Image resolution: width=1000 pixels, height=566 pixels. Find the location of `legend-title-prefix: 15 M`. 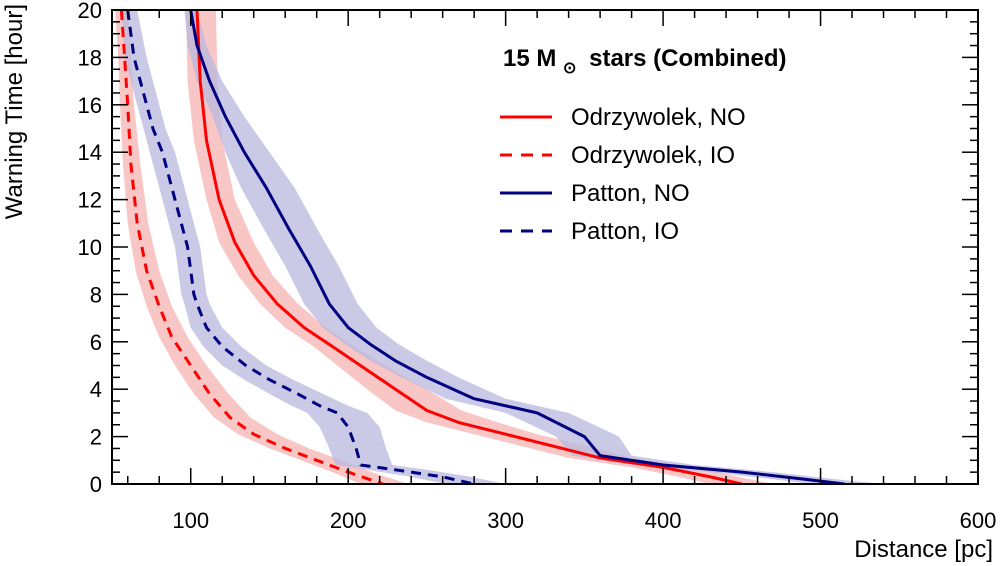

legend-title-prefix: 15 M is located at coordinates (529, 58).